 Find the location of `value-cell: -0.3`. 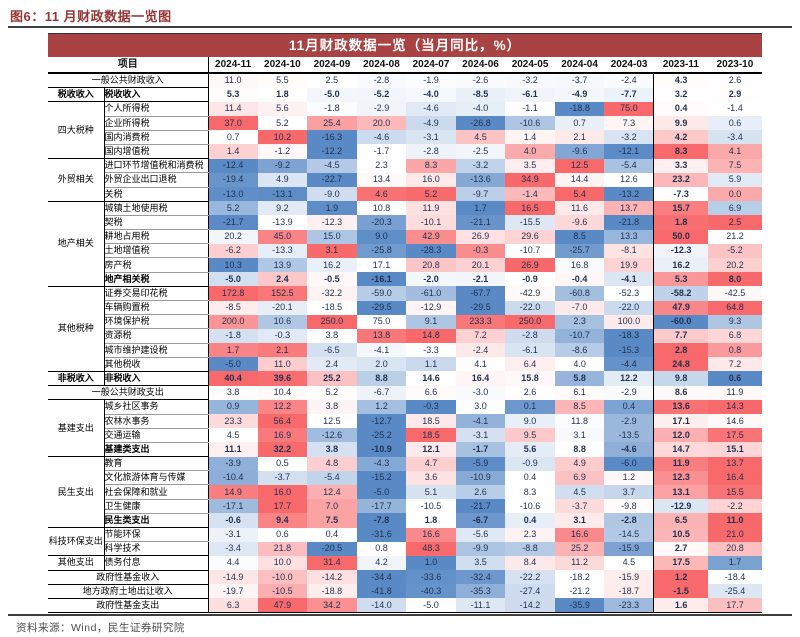

value-cell: -0.3 is located at coordinates (282, 336).